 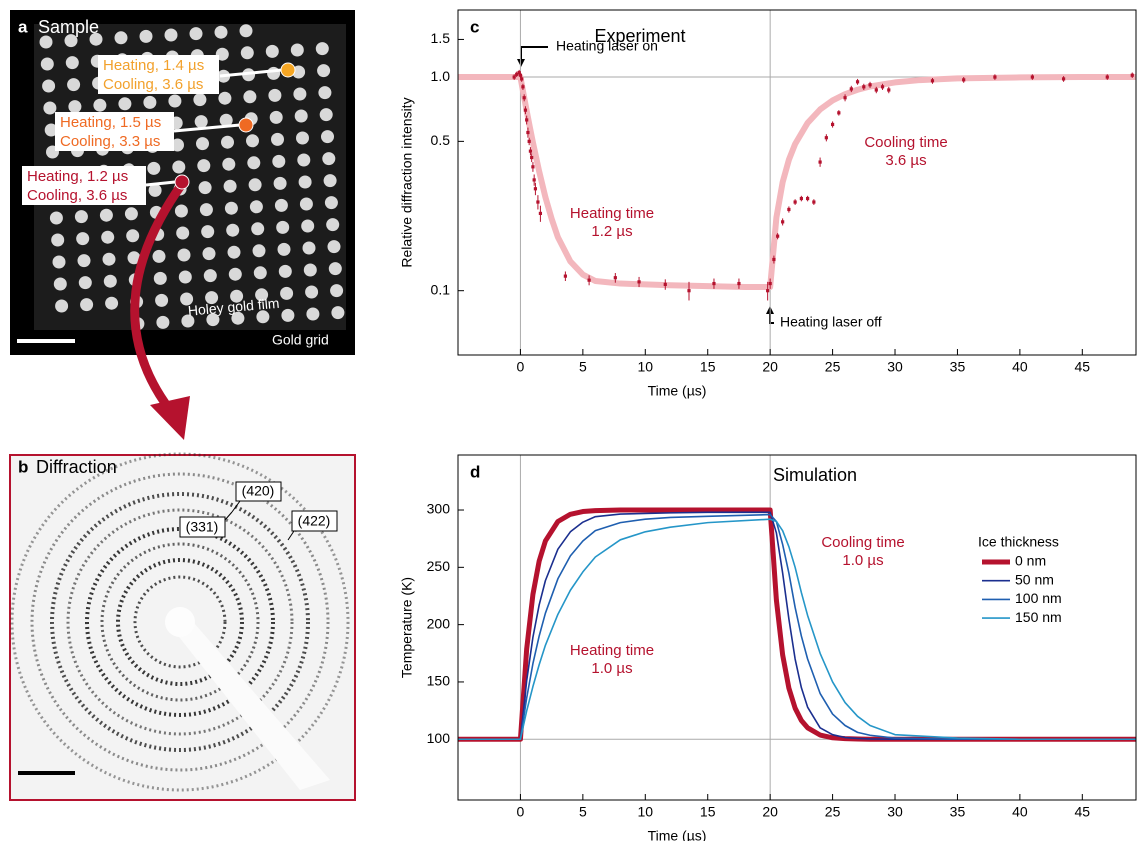 I want to click on callout-text: Cooling, 3.6 µs, so click(x=77, y=195).